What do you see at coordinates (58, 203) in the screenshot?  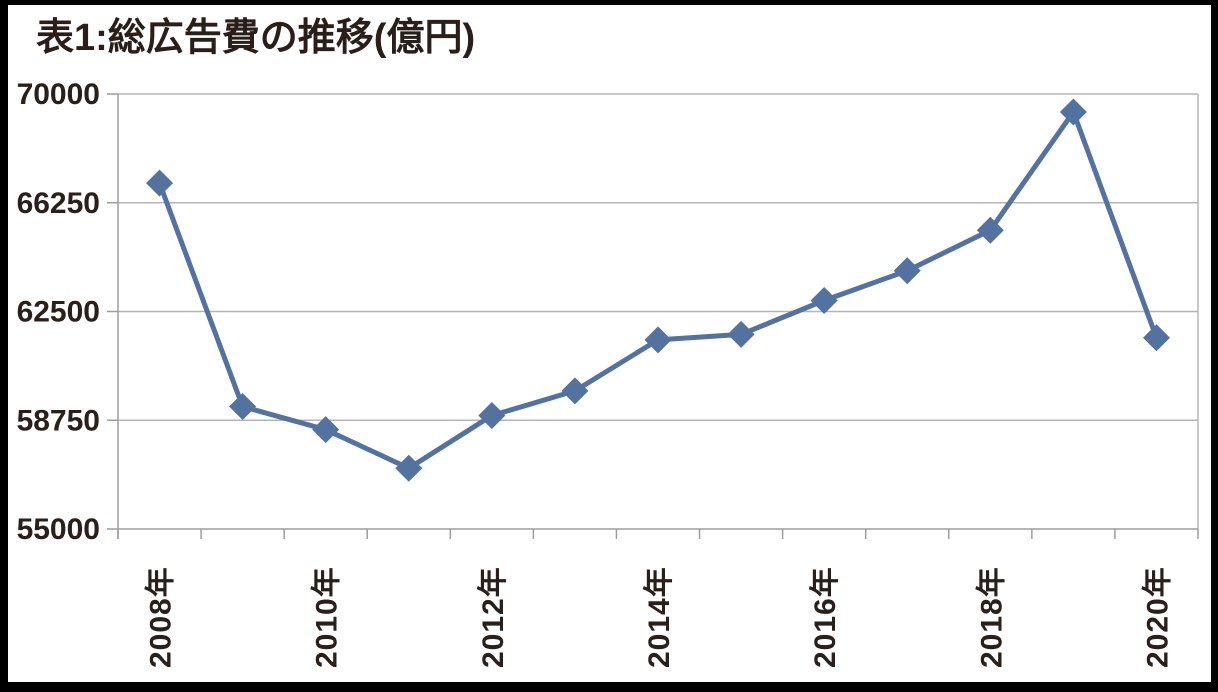 I see `y-axis-label: 66250` at bounding box center [58, 203].